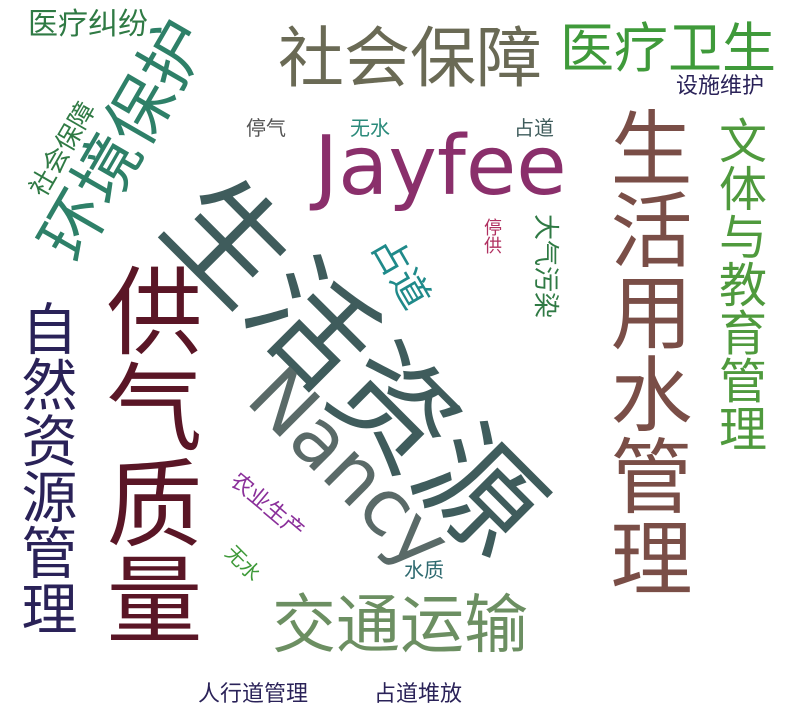  What do you see at coordinates (370, 128) in the screenshot?
I see `word-无水-top: 无水` at bounding box center [370, 128].